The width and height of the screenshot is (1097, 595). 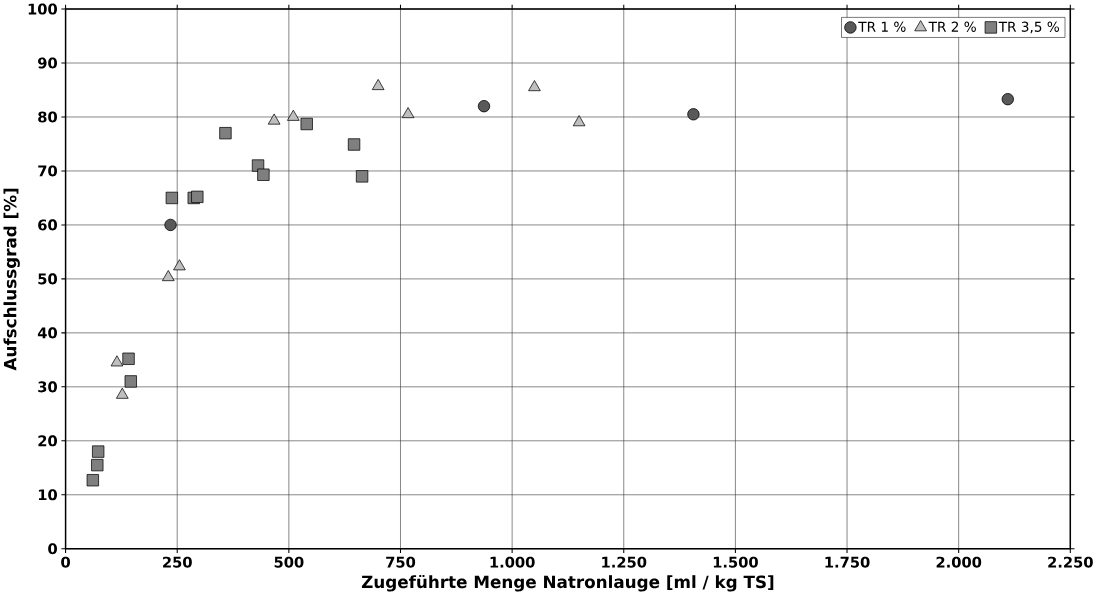 What do you see at coordinates (47, 333) in the screenshot?
I see `y-tick-label: 40` at bounding box center [47, 333].